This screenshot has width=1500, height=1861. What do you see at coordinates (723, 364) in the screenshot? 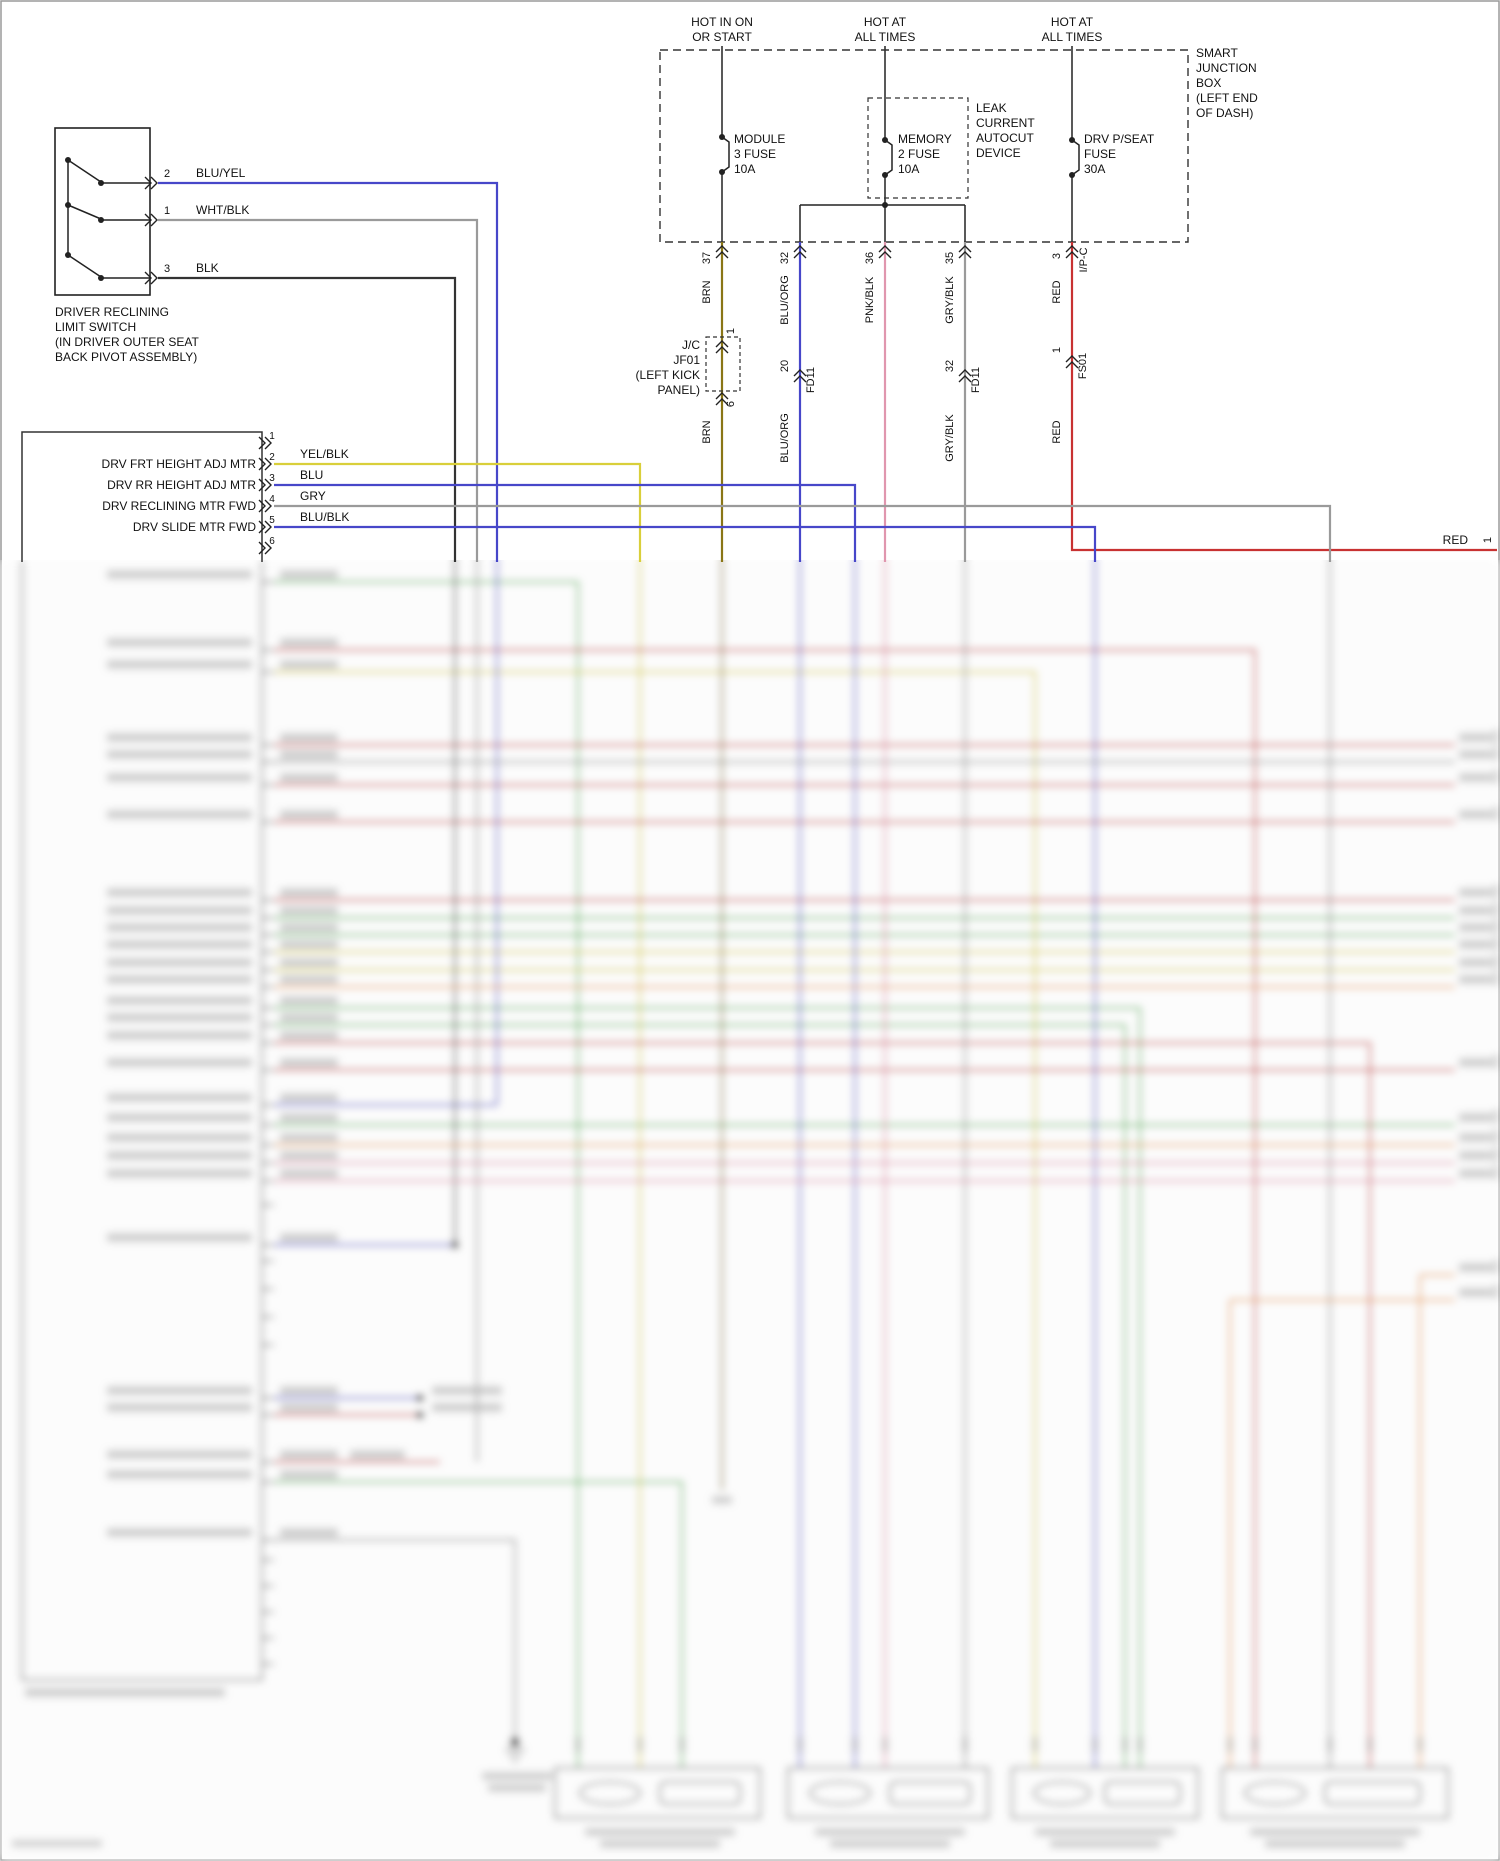
I see `junction-connector-box` at bounding box center [723, 364].